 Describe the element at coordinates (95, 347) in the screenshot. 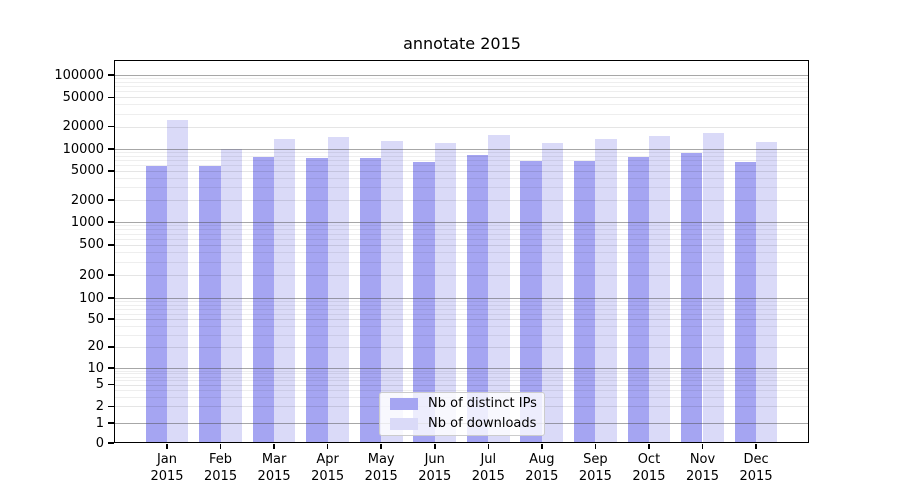

I see `y-tick-label: 20` at that location.